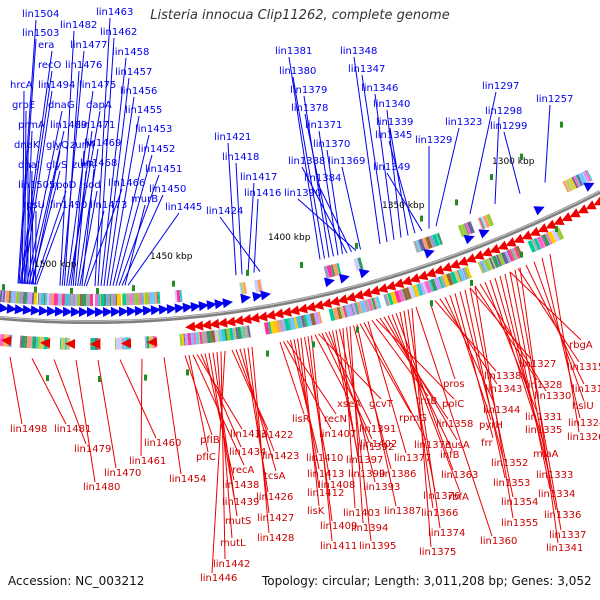  What do you see at coordinates (183, 207) in the screenshot?
I see `forward-gene-label: lin1445` at bounding box center [183, 207].